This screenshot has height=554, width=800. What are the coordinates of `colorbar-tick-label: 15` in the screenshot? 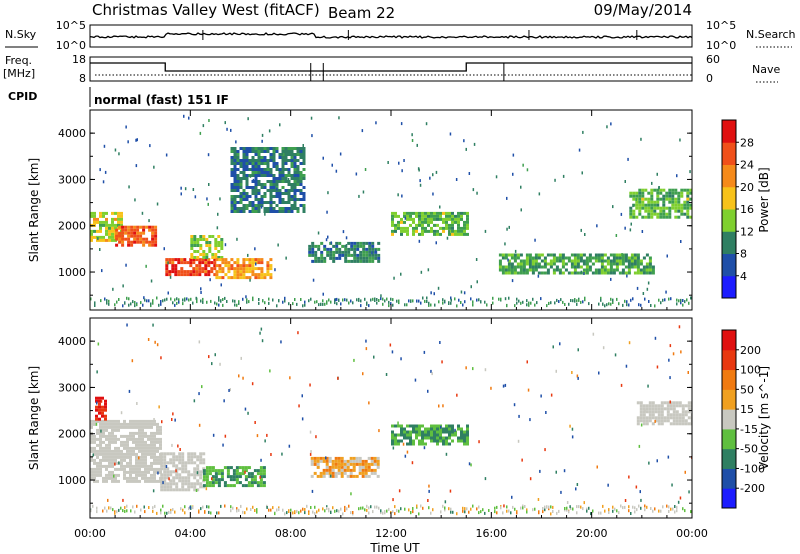 It's located at (747, 409).